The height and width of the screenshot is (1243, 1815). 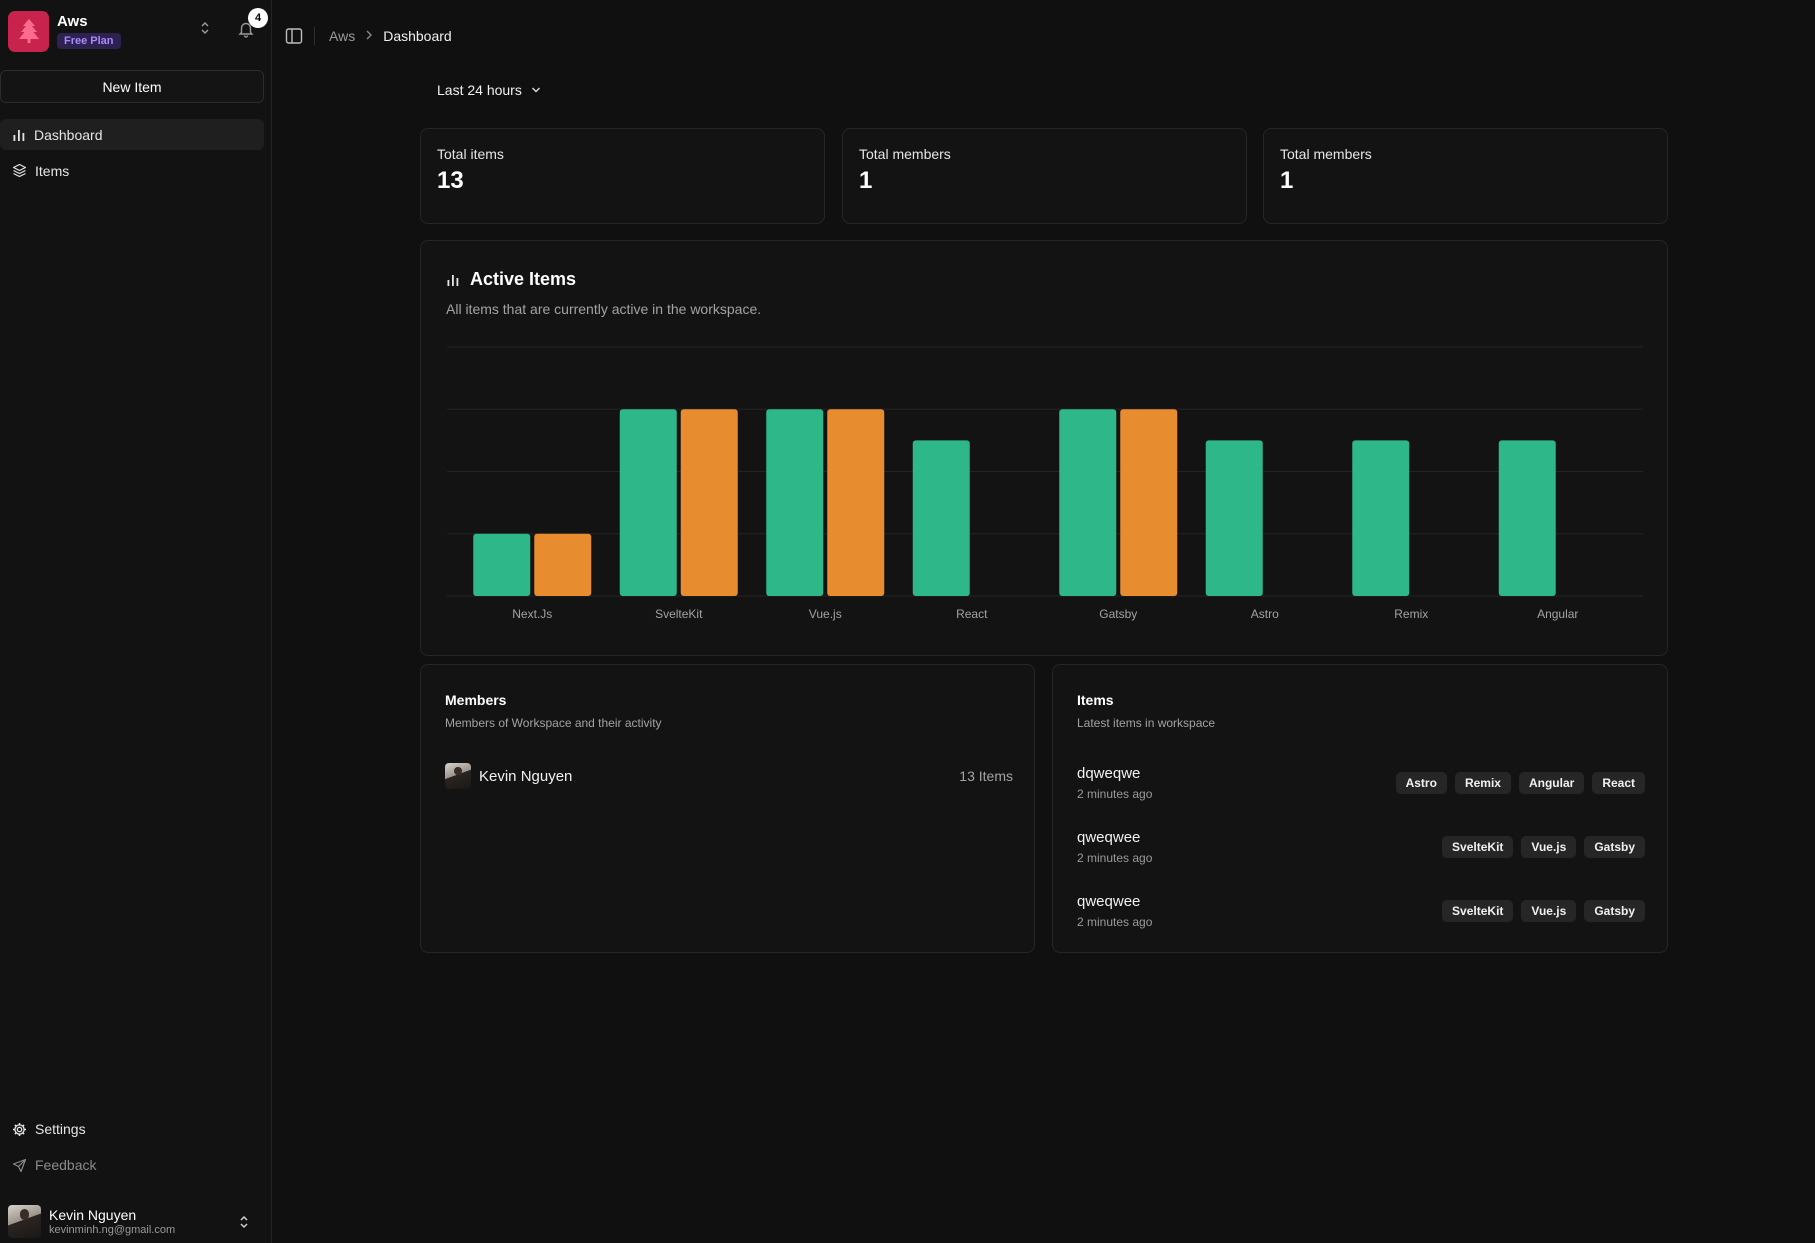 What do you see at coordinates (132, 134) in the screenshot?
I see `sidebar-item-dashboard: Dashboard` at bounding box center [132, 134].